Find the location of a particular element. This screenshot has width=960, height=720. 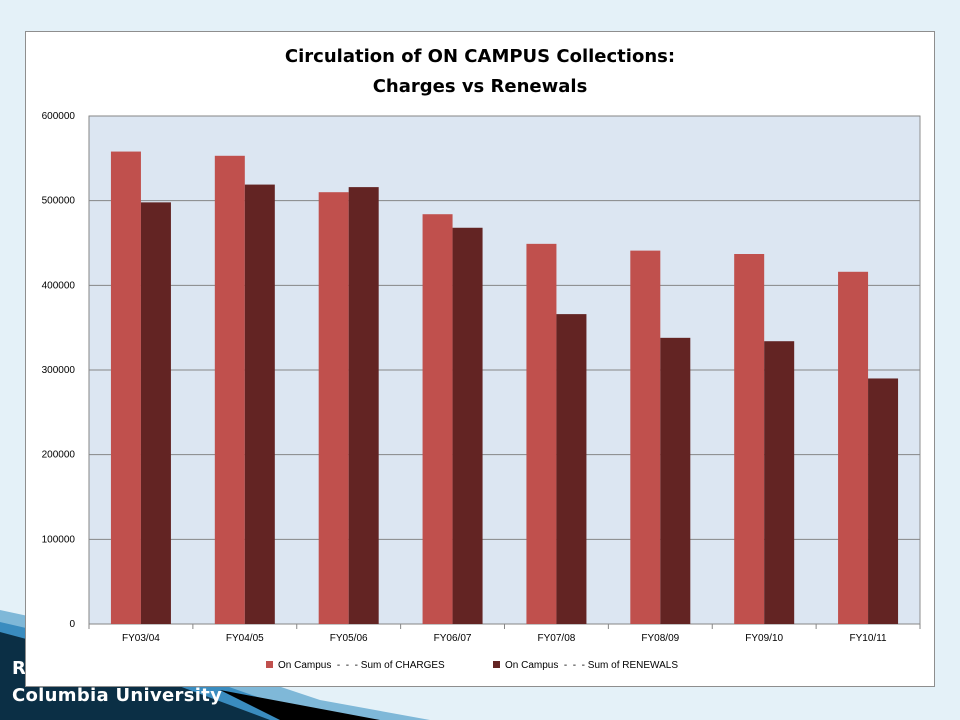

x-tick-label: FY06/07 is located at coordinates (453, 638).